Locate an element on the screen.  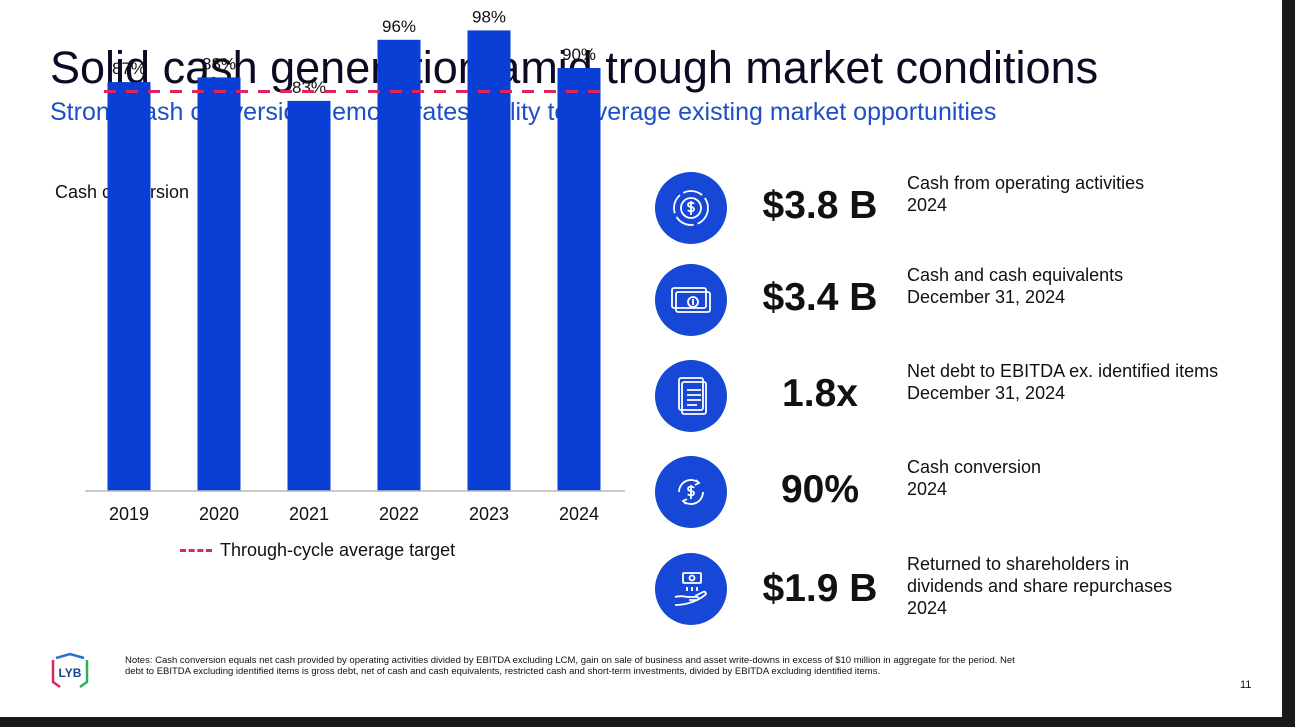
bar-2019 is located at coordinates (129, 286).